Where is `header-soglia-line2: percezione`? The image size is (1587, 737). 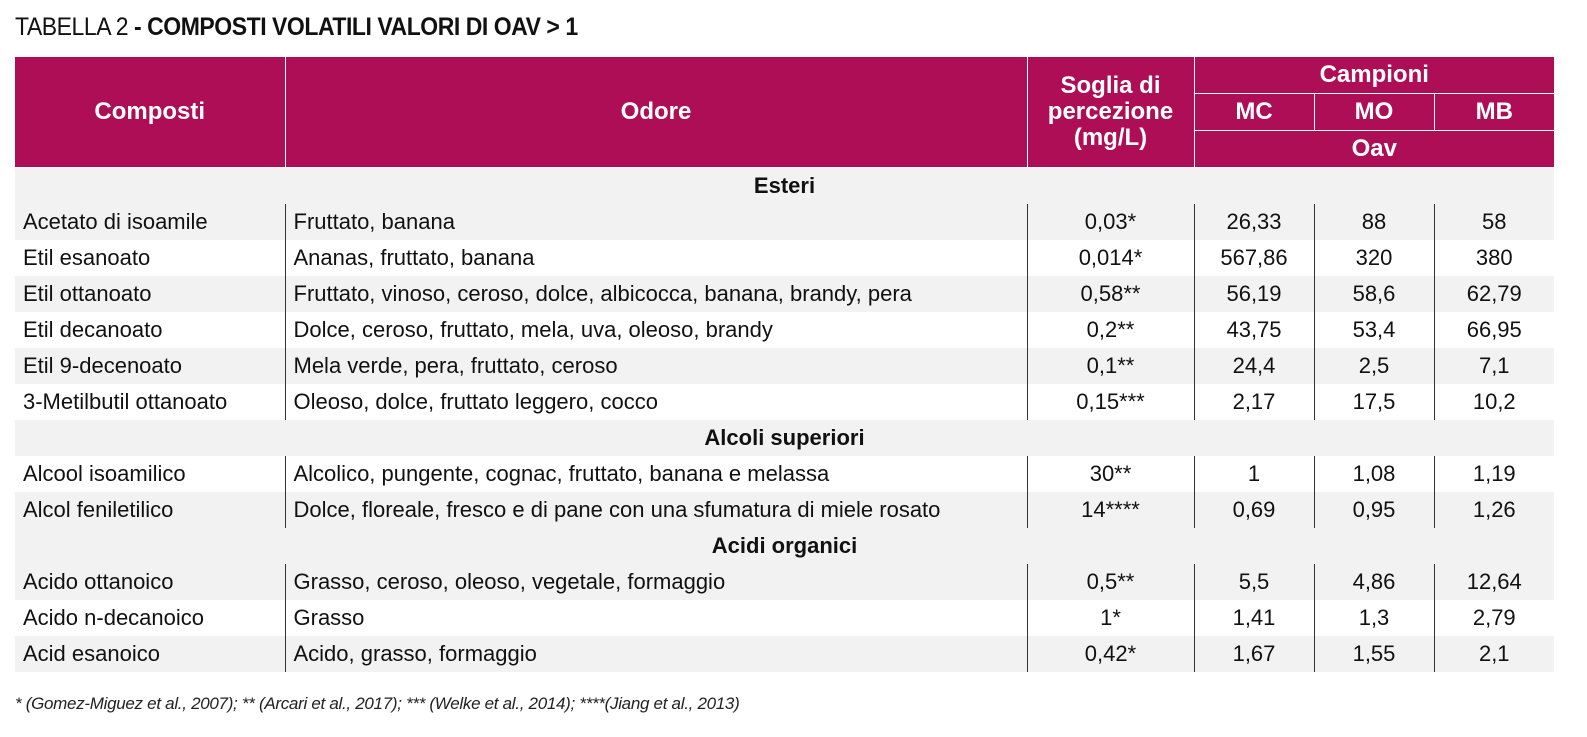 header-soglia-line2: percezione is located at coordinates (1110, 111).